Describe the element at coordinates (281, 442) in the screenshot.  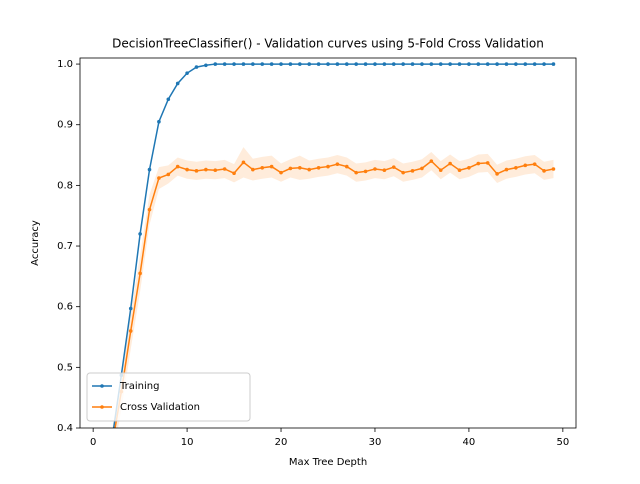
I see `x-tick-label: 20` at that location.